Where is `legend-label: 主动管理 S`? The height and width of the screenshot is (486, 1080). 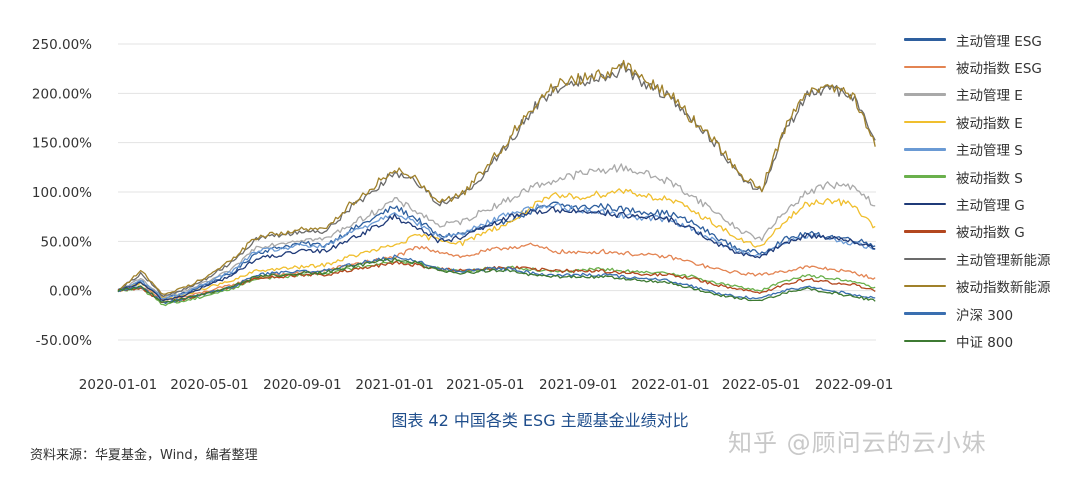 legend-label: 主动管理 S is located at coordinates (989, 151).